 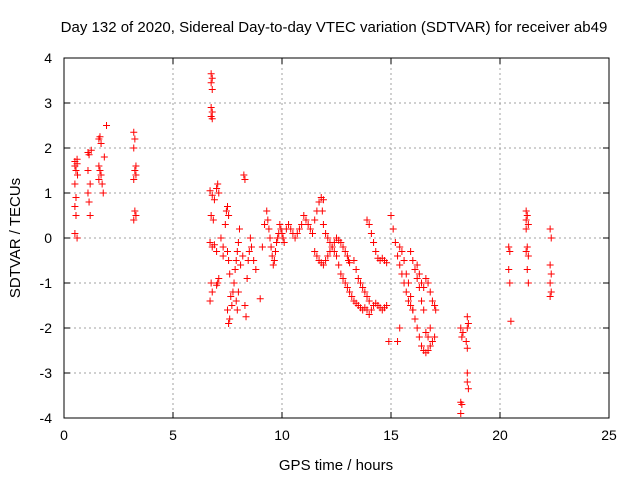 What do you see at coordinates (391, 435) in the screenshot?
I see `x-tick-label: 15` at bounding box center [391, 435].